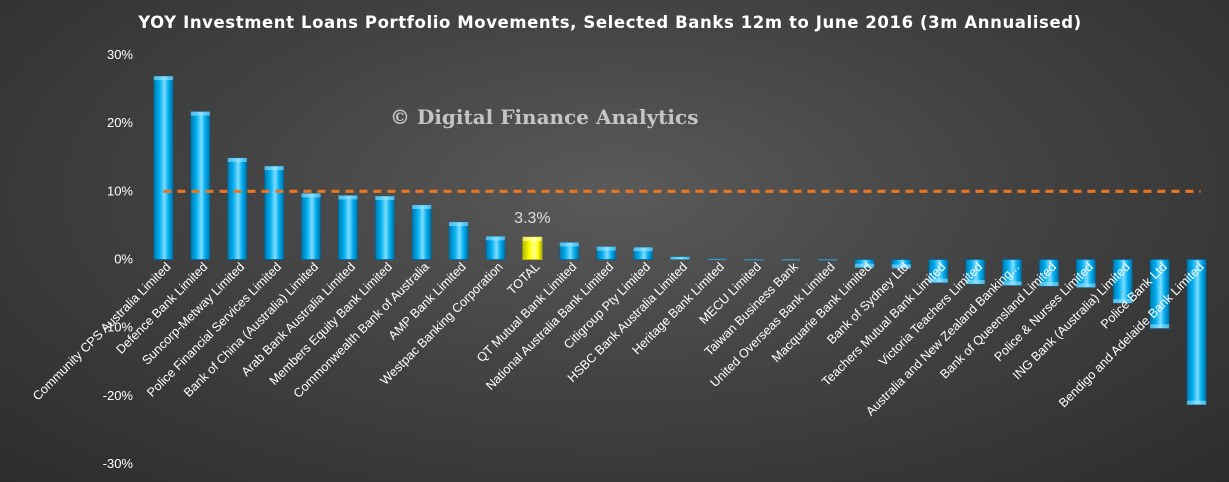 The width and height of the screenshot is (1229, 482). Describe the element at coordinates (123, 259) in the screenshot. I see `y-tick-label: 0%` at that location.